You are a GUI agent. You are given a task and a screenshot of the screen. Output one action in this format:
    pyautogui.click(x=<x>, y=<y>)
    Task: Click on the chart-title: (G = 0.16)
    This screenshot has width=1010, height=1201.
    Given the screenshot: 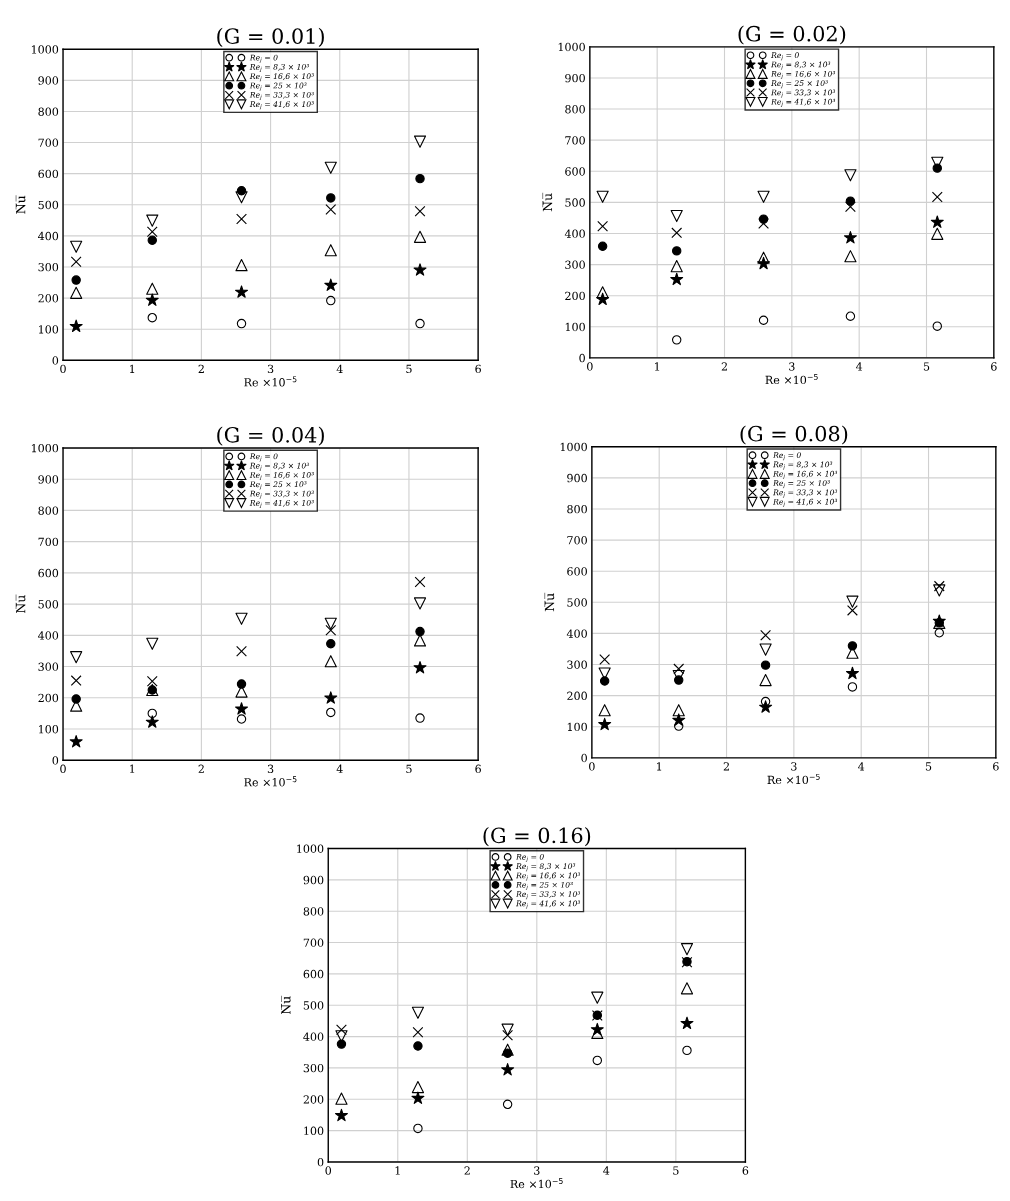 What is the action you would take?
    pyautogui.click(x=537, y=837)
    